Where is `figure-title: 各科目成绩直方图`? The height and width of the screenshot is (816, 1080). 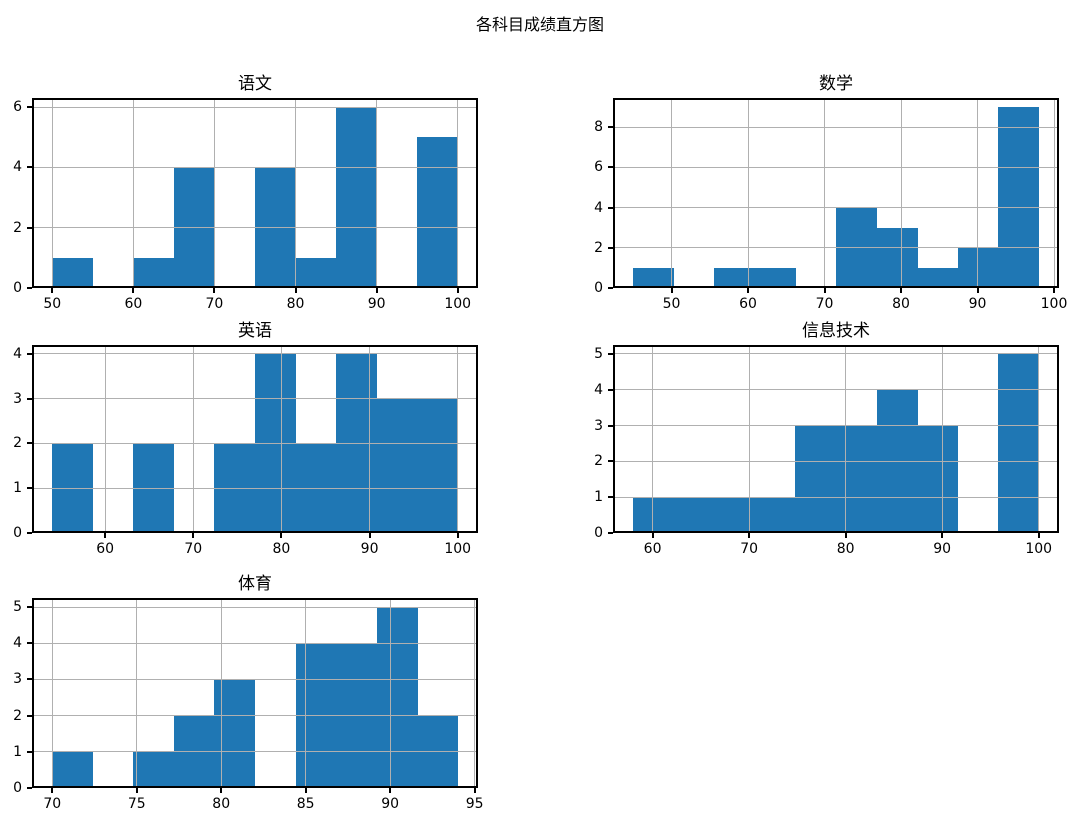
figure-title: 各科目成绩直方图 is located at coordinates (539, 24).